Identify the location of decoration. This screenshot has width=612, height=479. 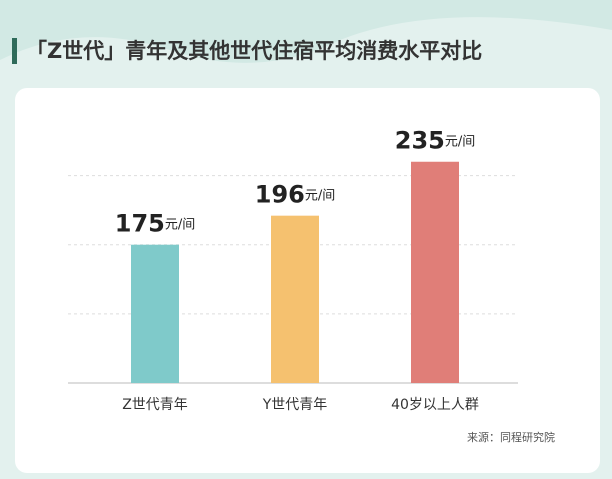
(306, 31).